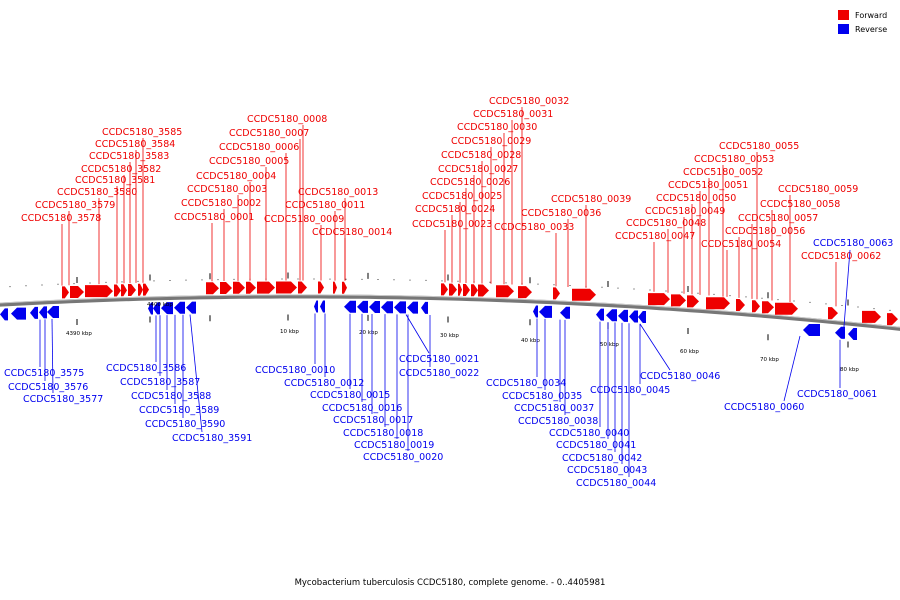 The width and height of the screenshot is (900, 600). I want to click on reverse-gene-label: CCDC5180_3586, so click(146, 368).